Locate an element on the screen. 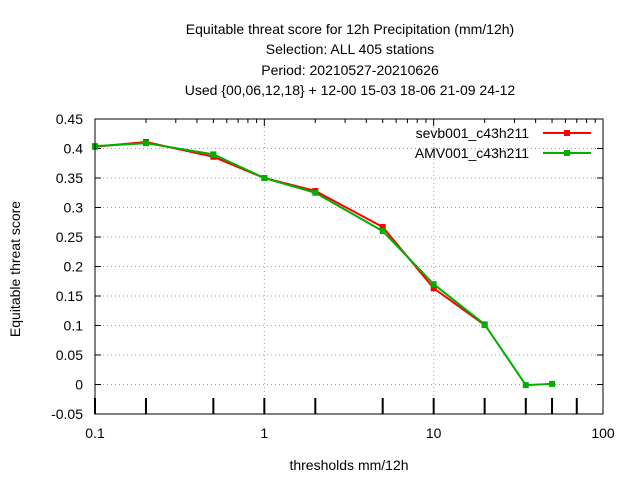 Image resolution: width=640 pixels, height=480 pixels. y-tick-label: 0.45 is located at coordinates (69, 119).